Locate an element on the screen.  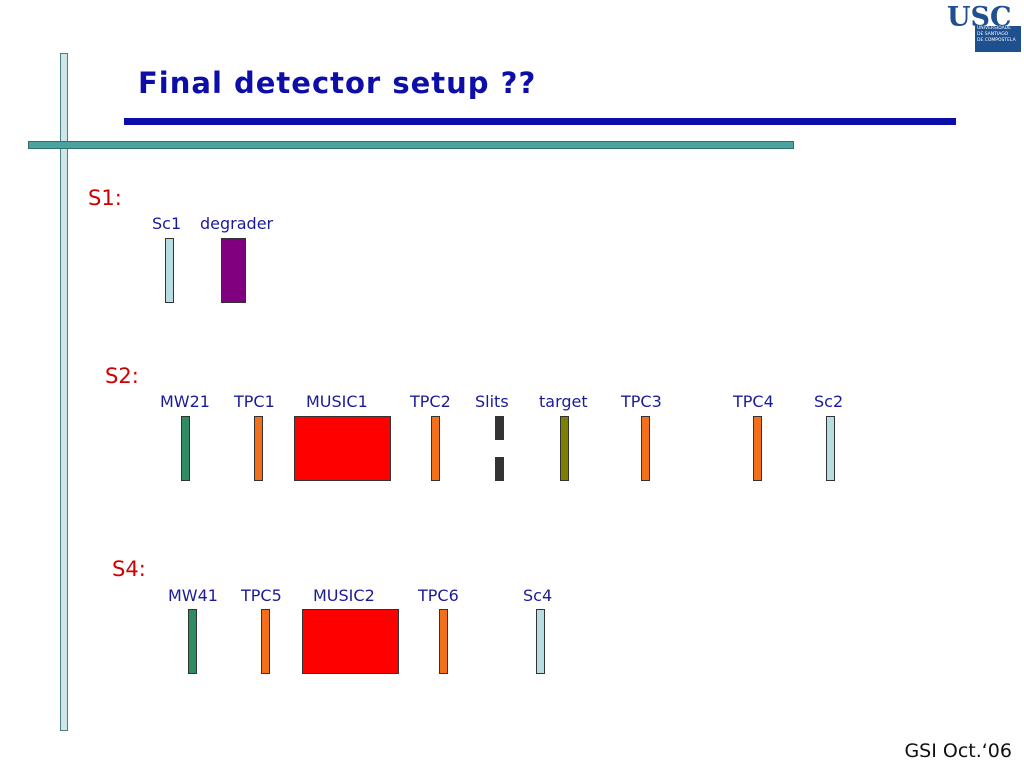
logo-line: DE COMPOSTELA is located at coordinates (996, 40).